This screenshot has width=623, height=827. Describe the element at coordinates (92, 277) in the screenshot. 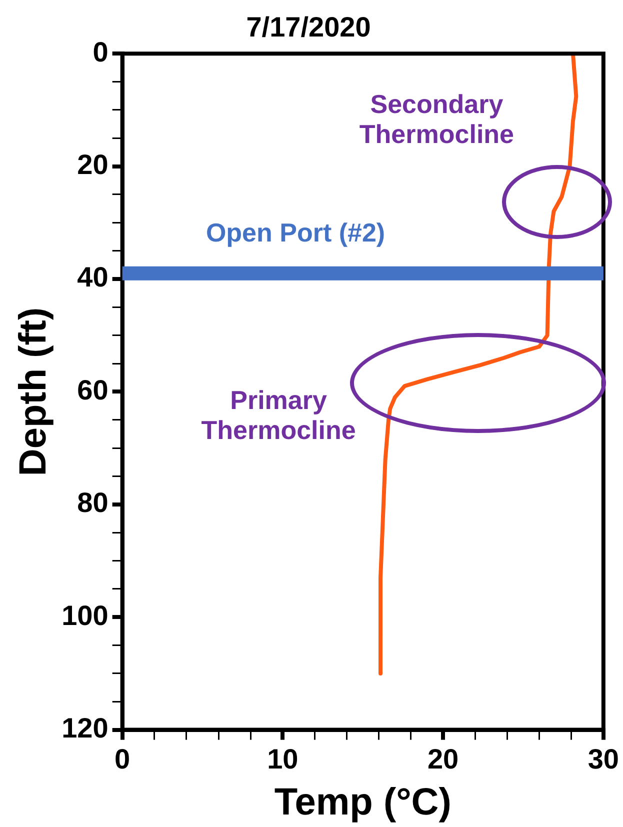

I see `y-tick-label: 40` at that location.